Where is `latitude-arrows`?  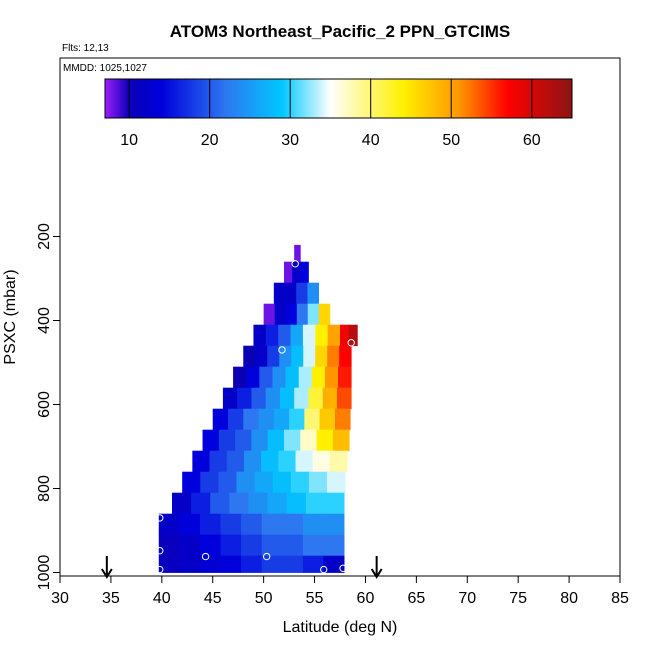 latitude-arrows is located at coordinates (241, 567).